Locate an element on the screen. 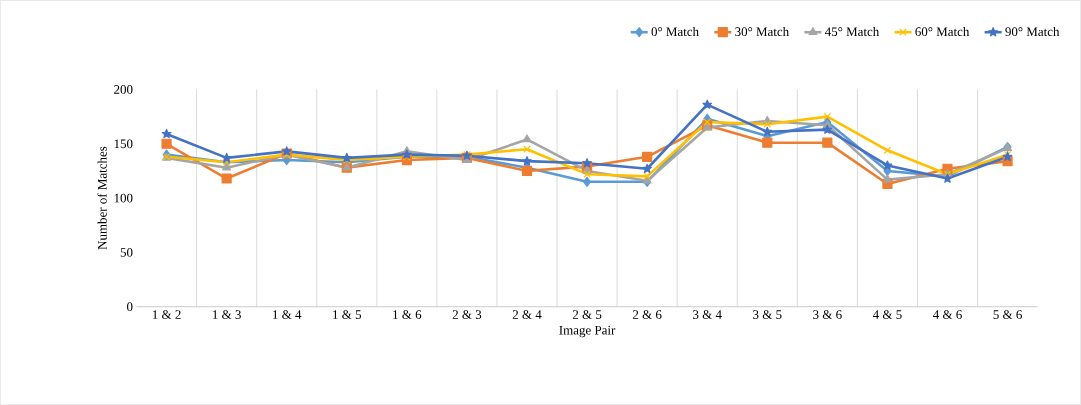 This screenshot has width=1081, height=405. legend-label: 60° Match is located at coordinates (942, 31).